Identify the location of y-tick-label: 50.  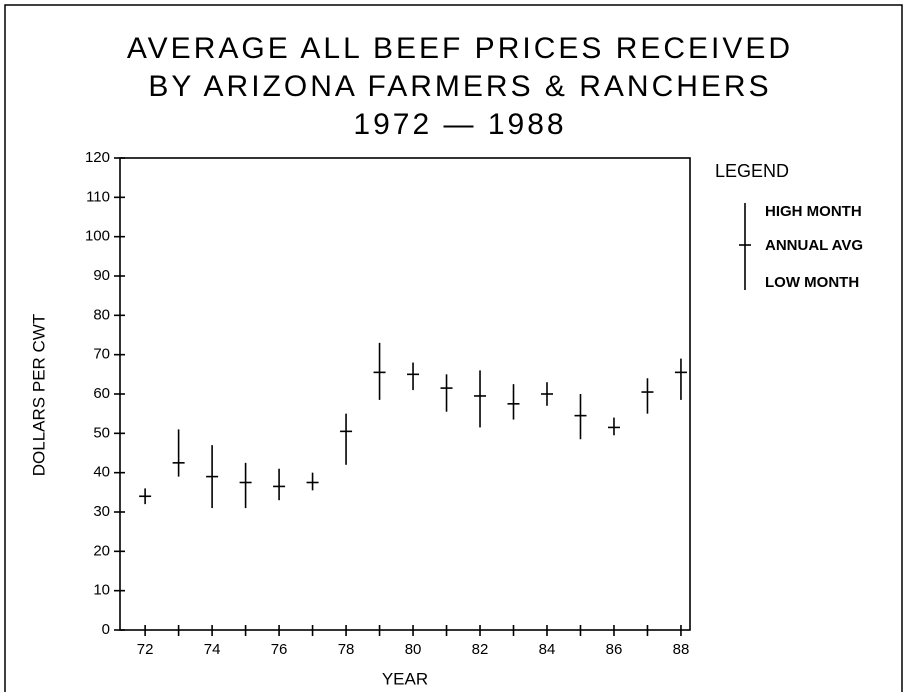
(101, 432).